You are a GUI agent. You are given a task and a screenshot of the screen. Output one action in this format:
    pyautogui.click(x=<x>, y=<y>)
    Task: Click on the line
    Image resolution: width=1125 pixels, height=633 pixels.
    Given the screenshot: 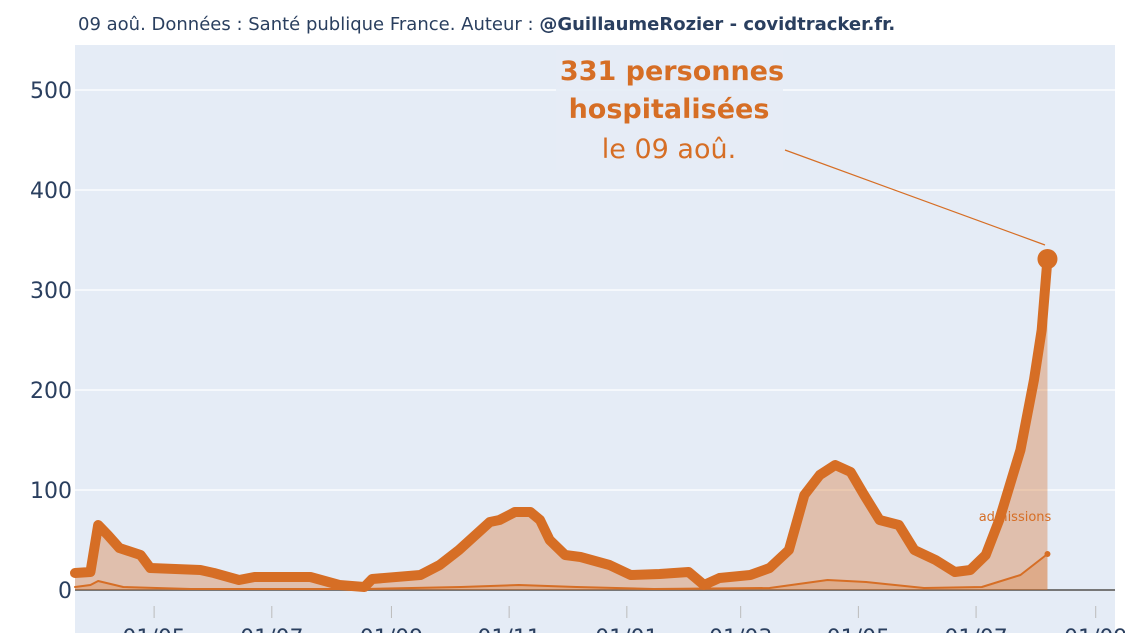 What is the action you would take?
    pyautogui.click(x=561, y=571)
    